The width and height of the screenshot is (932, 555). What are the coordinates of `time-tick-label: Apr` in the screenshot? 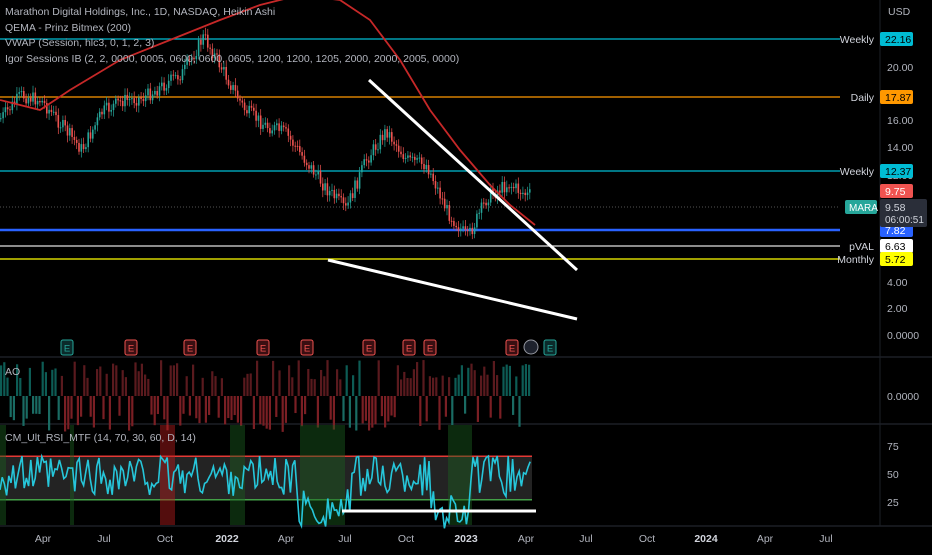 It's located at (526, 539).